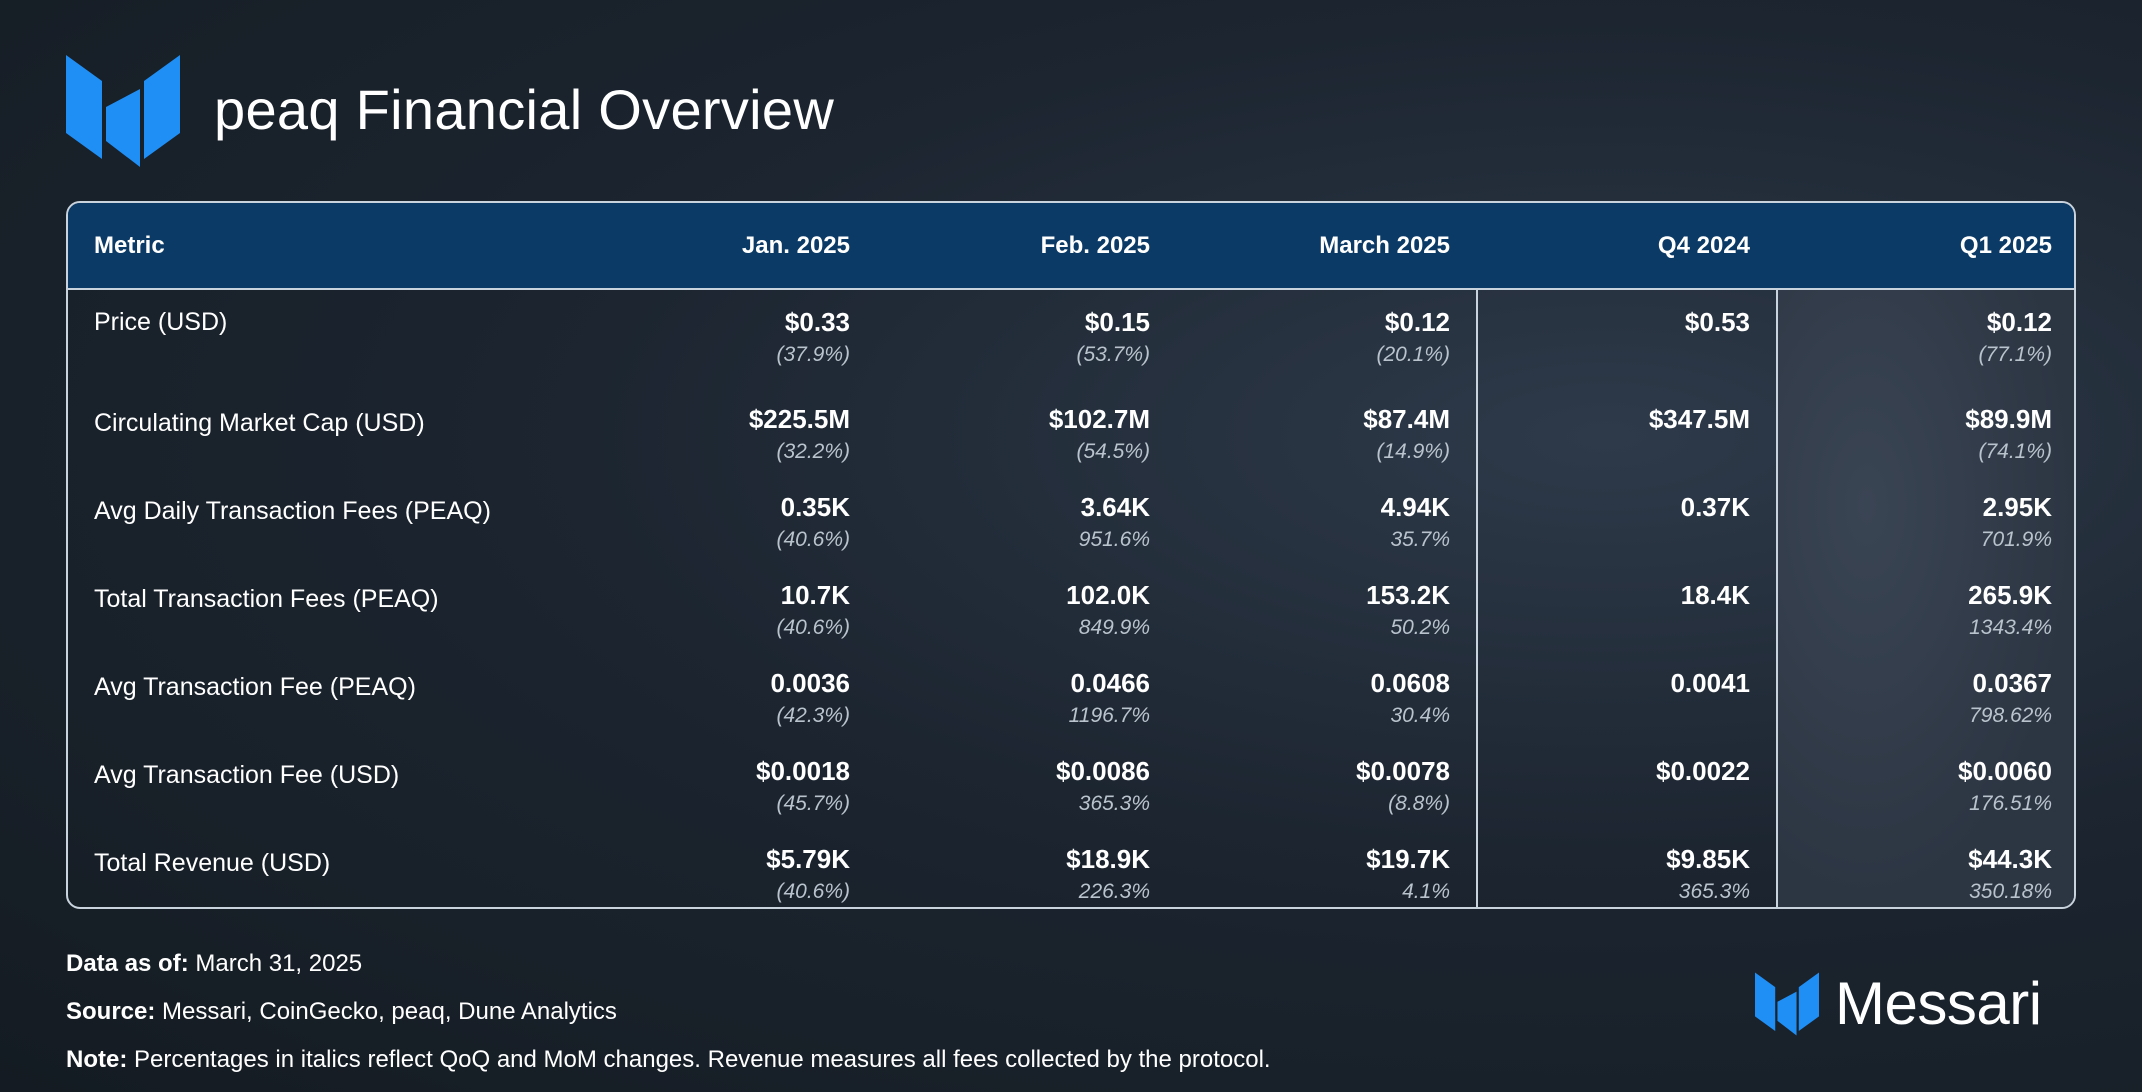  What do you see at coordinates (1925, 521) in the screenshot?
I see `value-cell: 2.95K 701.9%` at bounding box center [1925, 521].